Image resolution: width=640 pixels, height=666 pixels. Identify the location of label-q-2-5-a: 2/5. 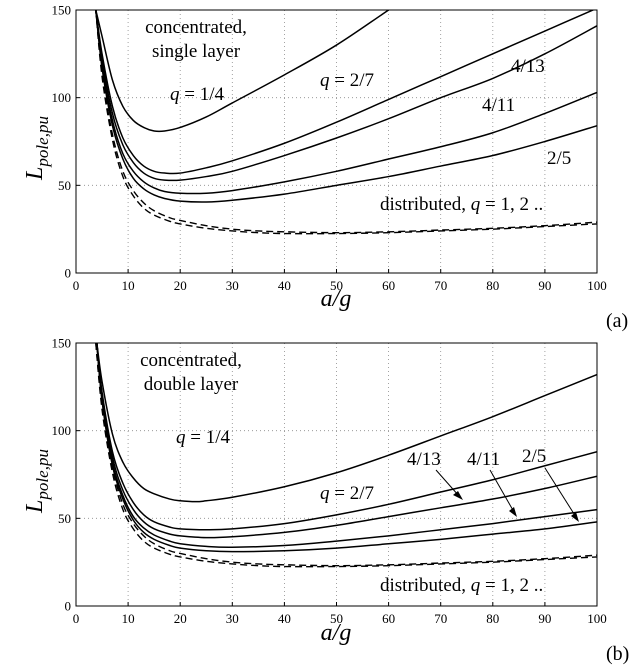
(559, 158).